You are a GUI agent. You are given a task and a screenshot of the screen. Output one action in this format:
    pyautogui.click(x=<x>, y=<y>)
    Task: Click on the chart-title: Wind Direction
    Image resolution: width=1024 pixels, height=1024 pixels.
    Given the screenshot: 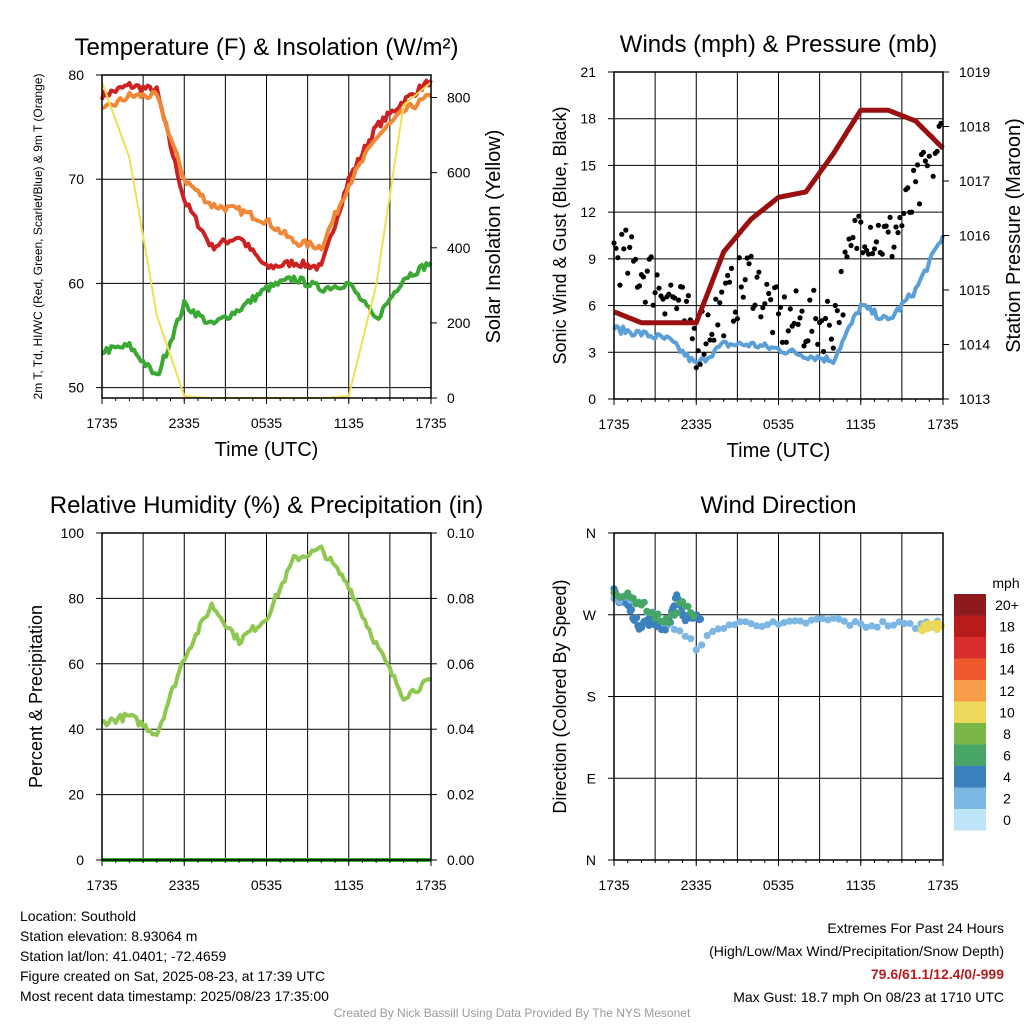 What is the action you would take?
    pyautogui.click(x=778, y=505)
    